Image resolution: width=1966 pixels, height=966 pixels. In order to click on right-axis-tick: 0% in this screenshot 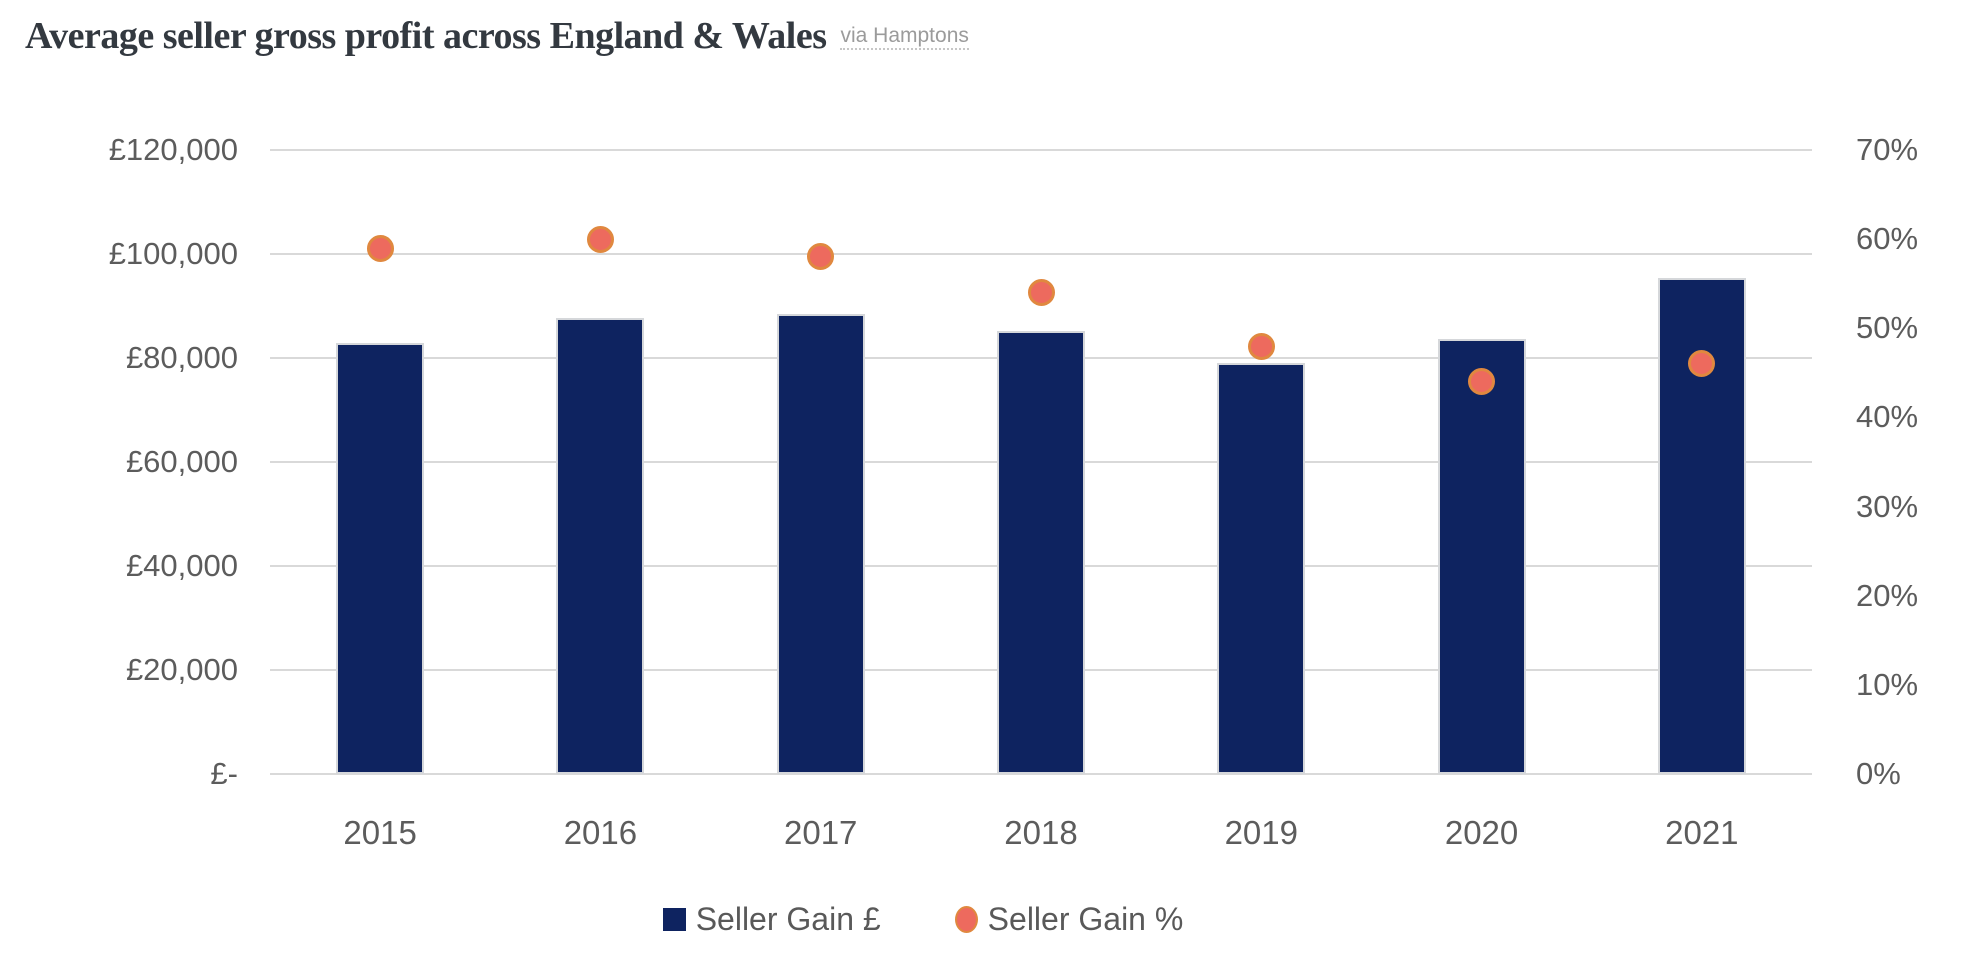, I will do `click(1878, 773)`.